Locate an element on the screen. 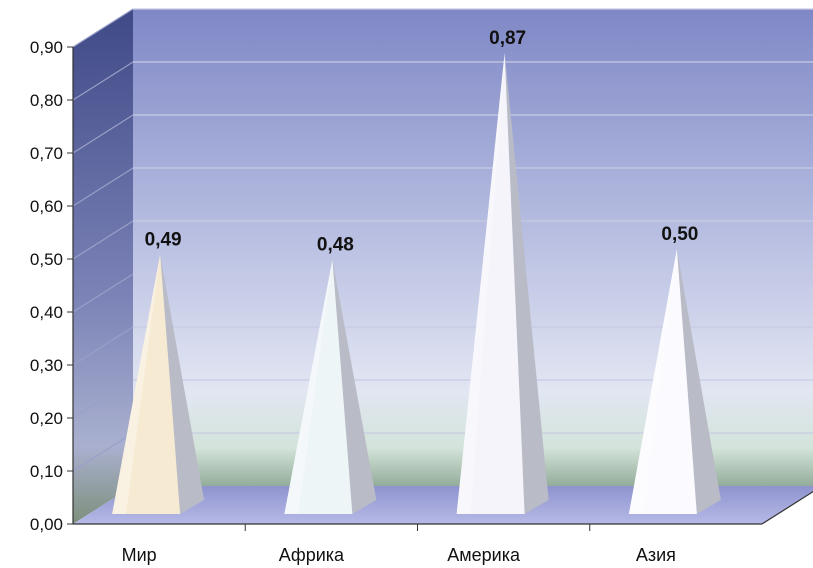 This screenshot has width=813, height=568. data-label: 0,50 is located at coordinates (679, 234).